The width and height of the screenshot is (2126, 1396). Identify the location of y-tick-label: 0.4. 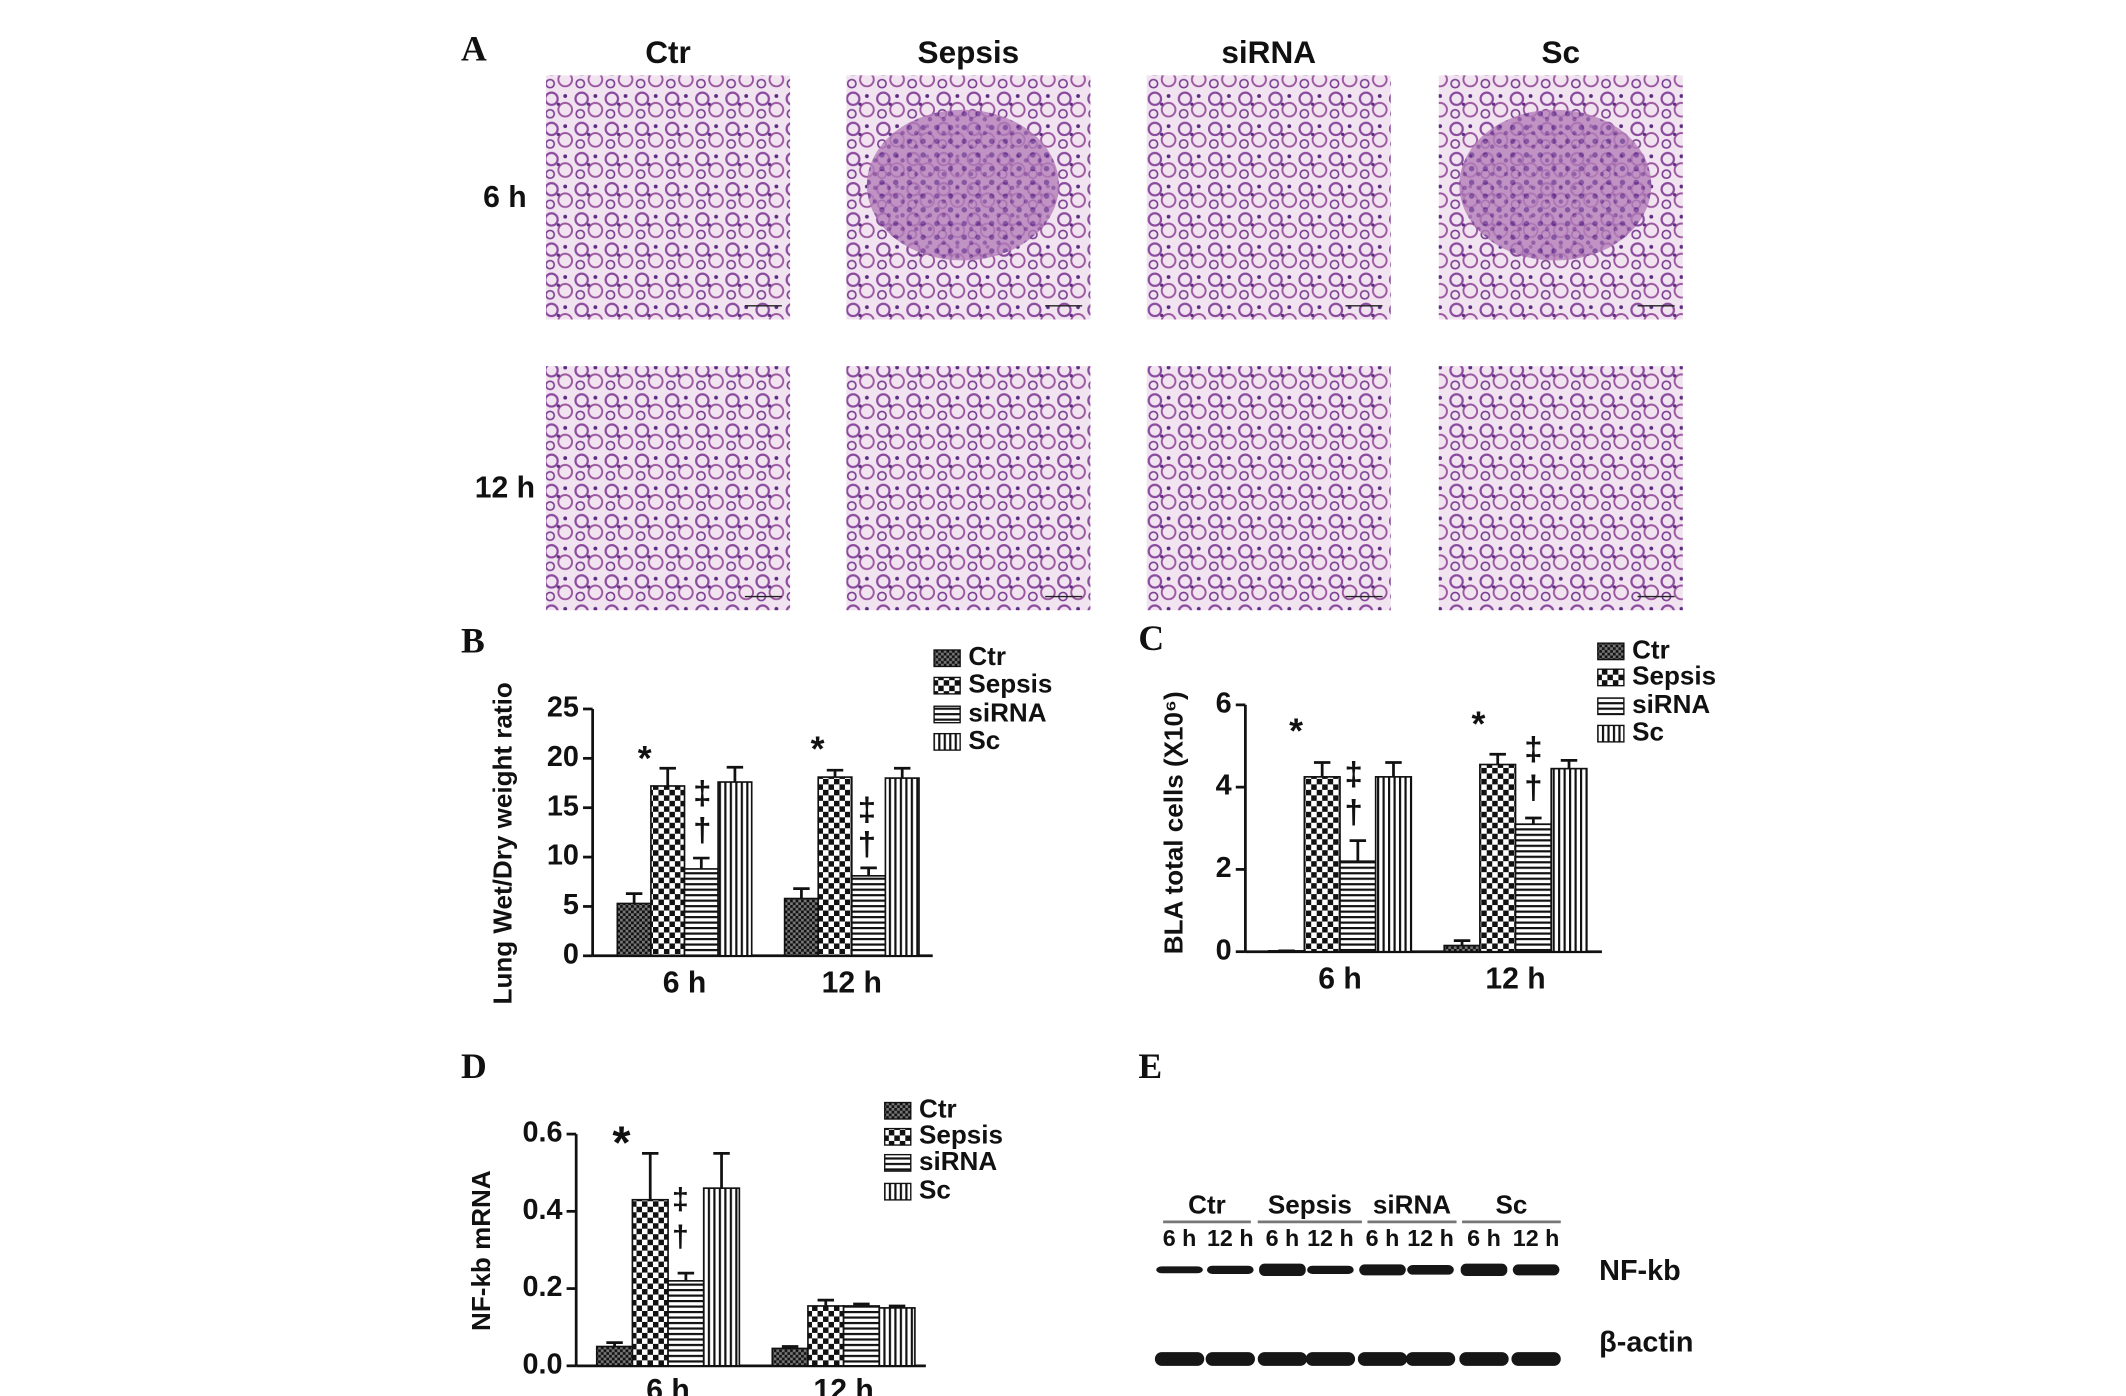
(542, 1210).